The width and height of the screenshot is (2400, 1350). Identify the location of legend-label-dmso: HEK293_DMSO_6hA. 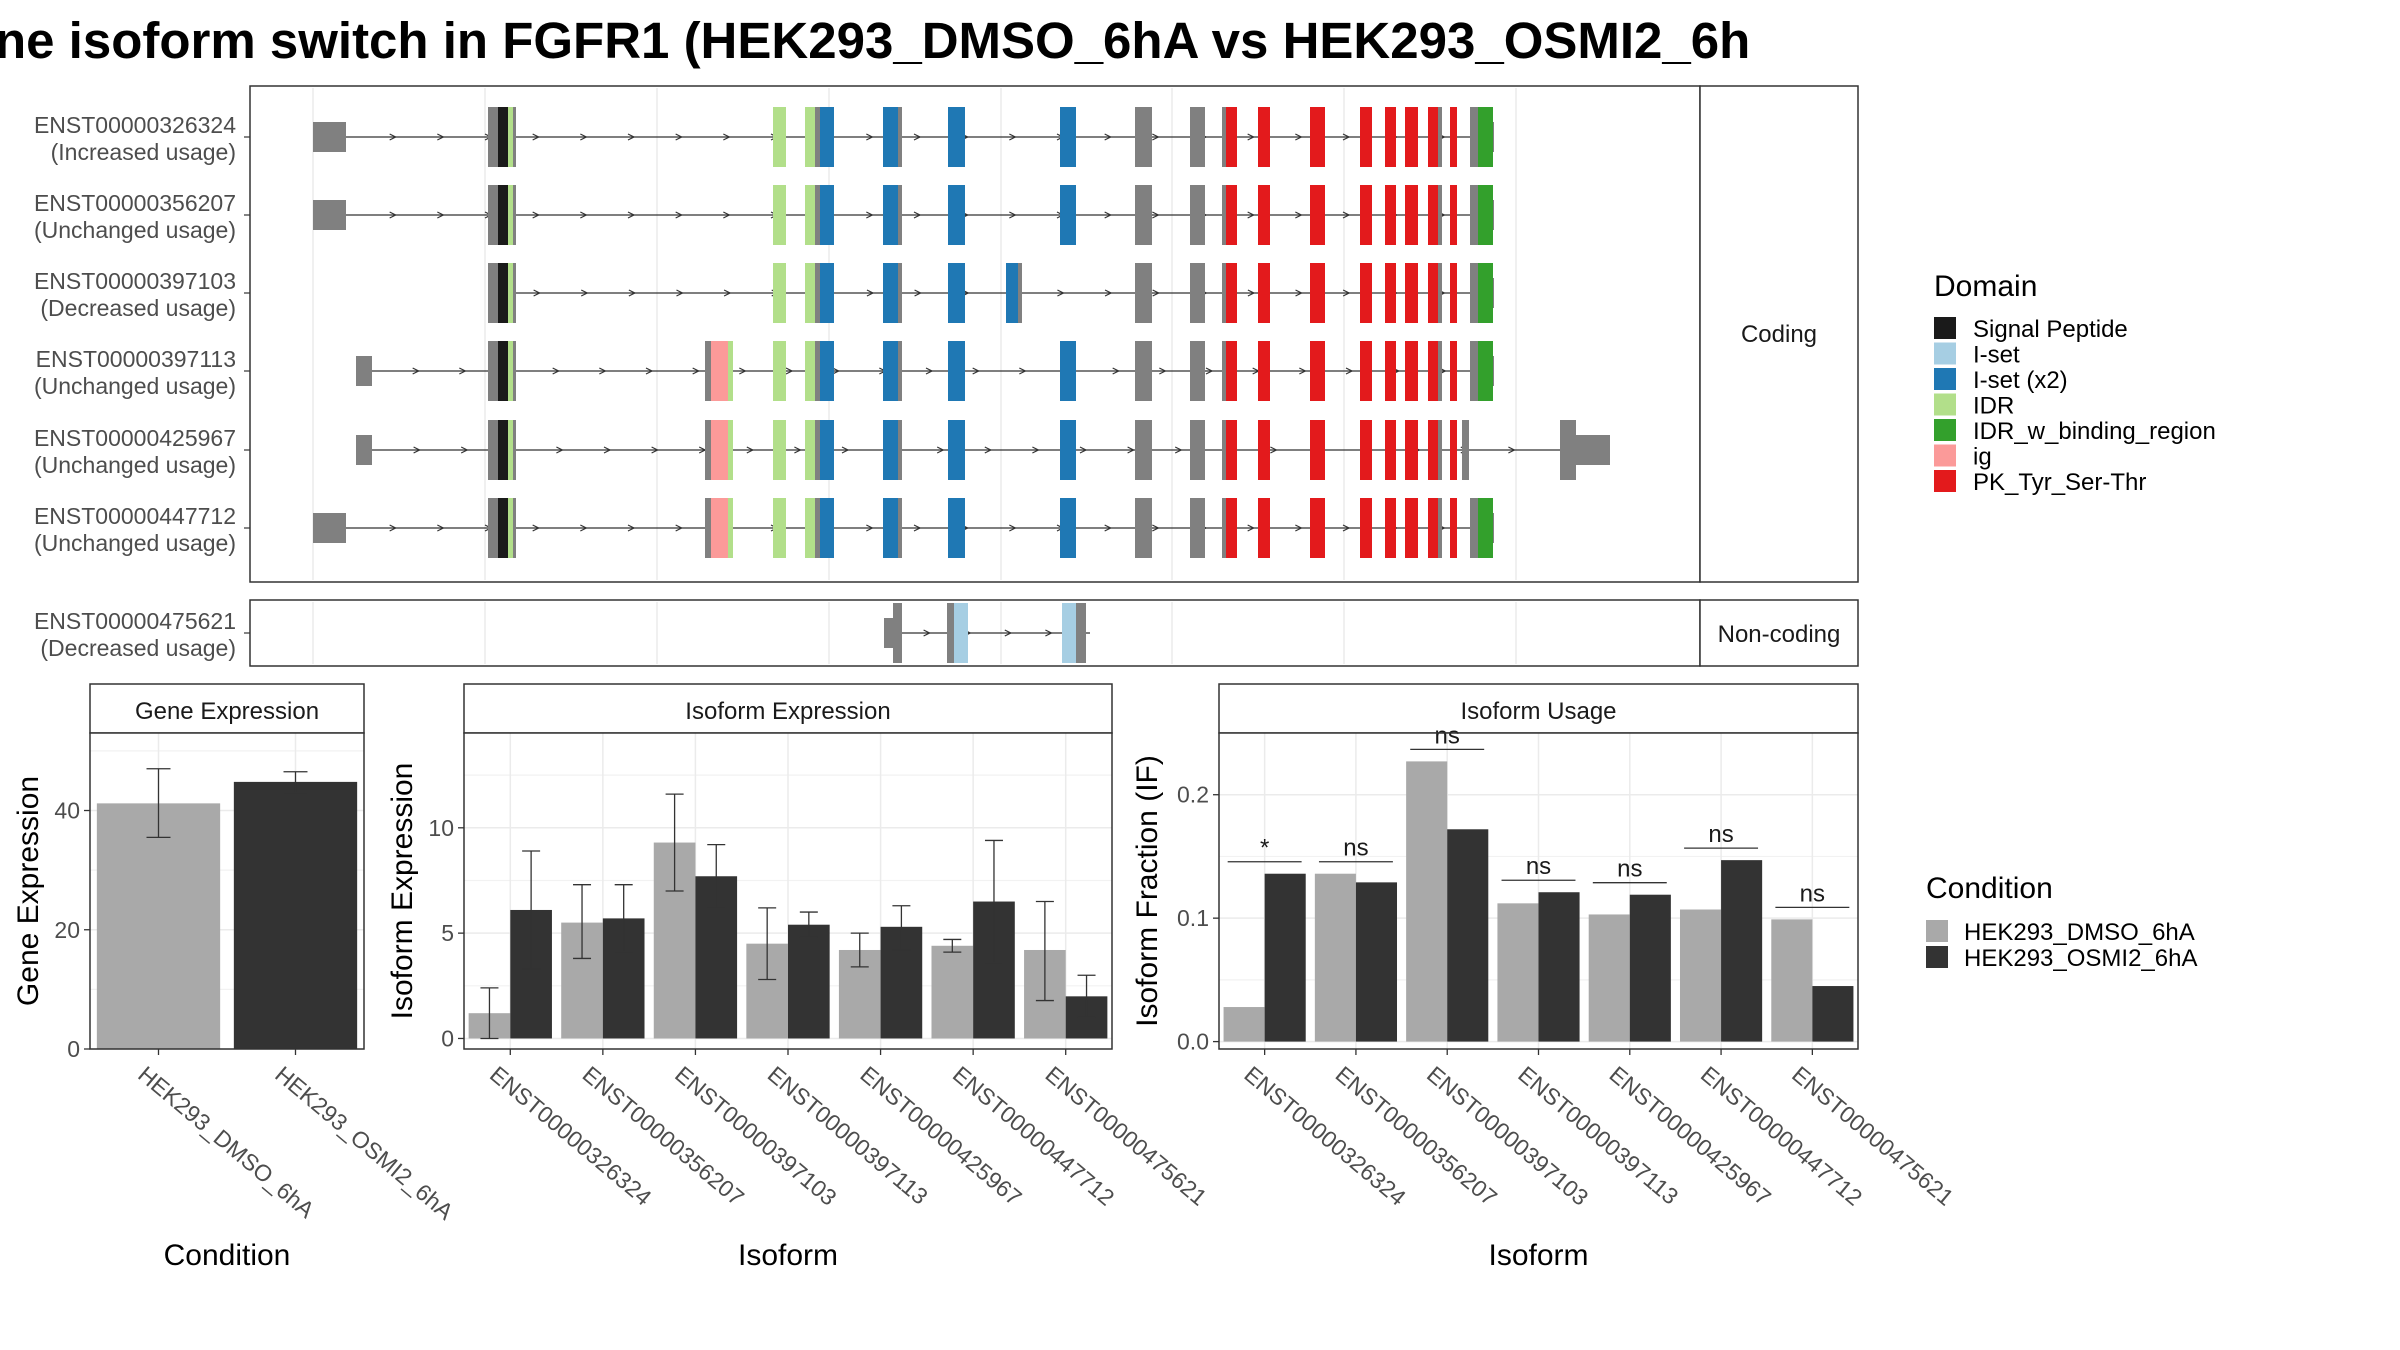
(2079, 932).